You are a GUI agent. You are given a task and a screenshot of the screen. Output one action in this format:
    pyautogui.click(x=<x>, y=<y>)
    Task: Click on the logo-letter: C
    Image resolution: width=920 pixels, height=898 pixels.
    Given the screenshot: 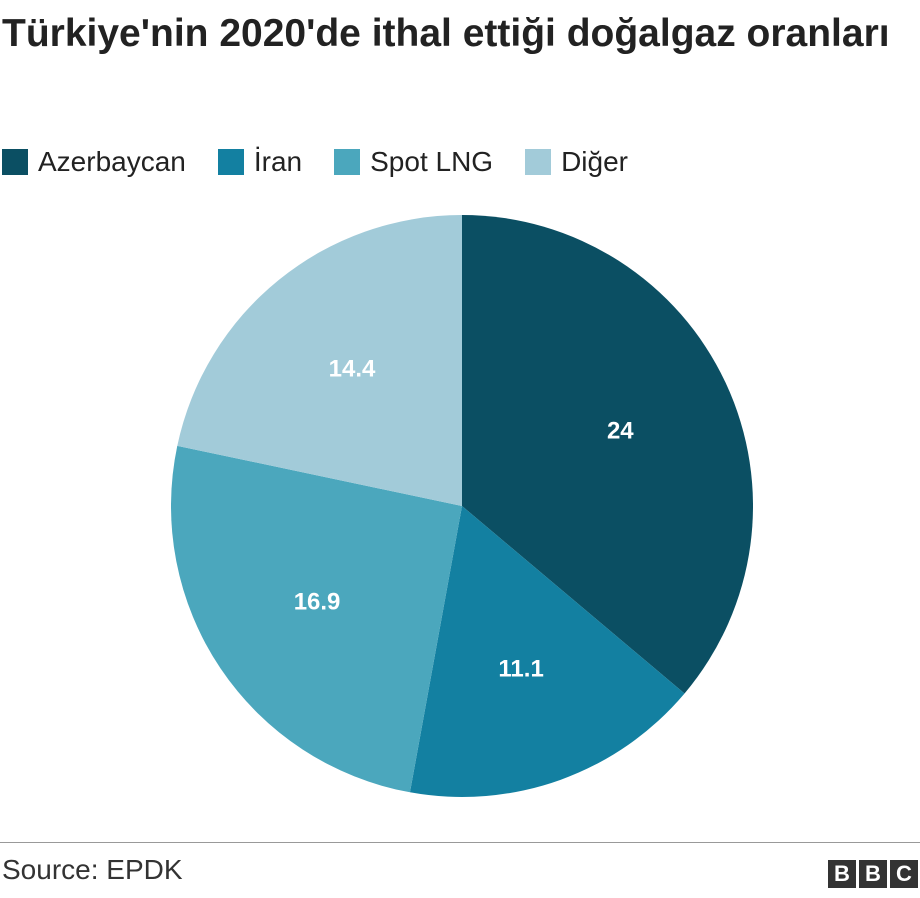 What is the action you would take?
    pyautogui.click(x=904, y=874)
    